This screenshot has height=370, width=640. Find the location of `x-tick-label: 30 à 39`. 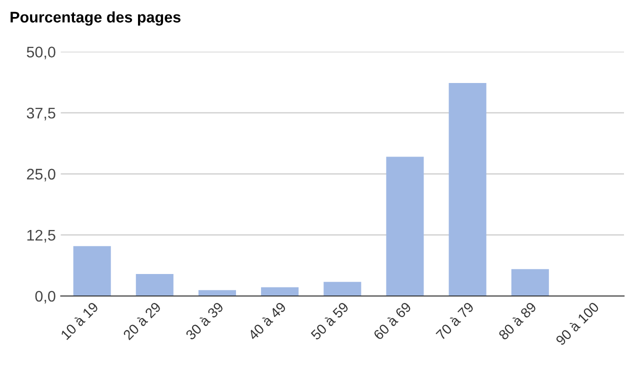

x-tick-label: 30 à 39 is located at coordinates (204, 320).